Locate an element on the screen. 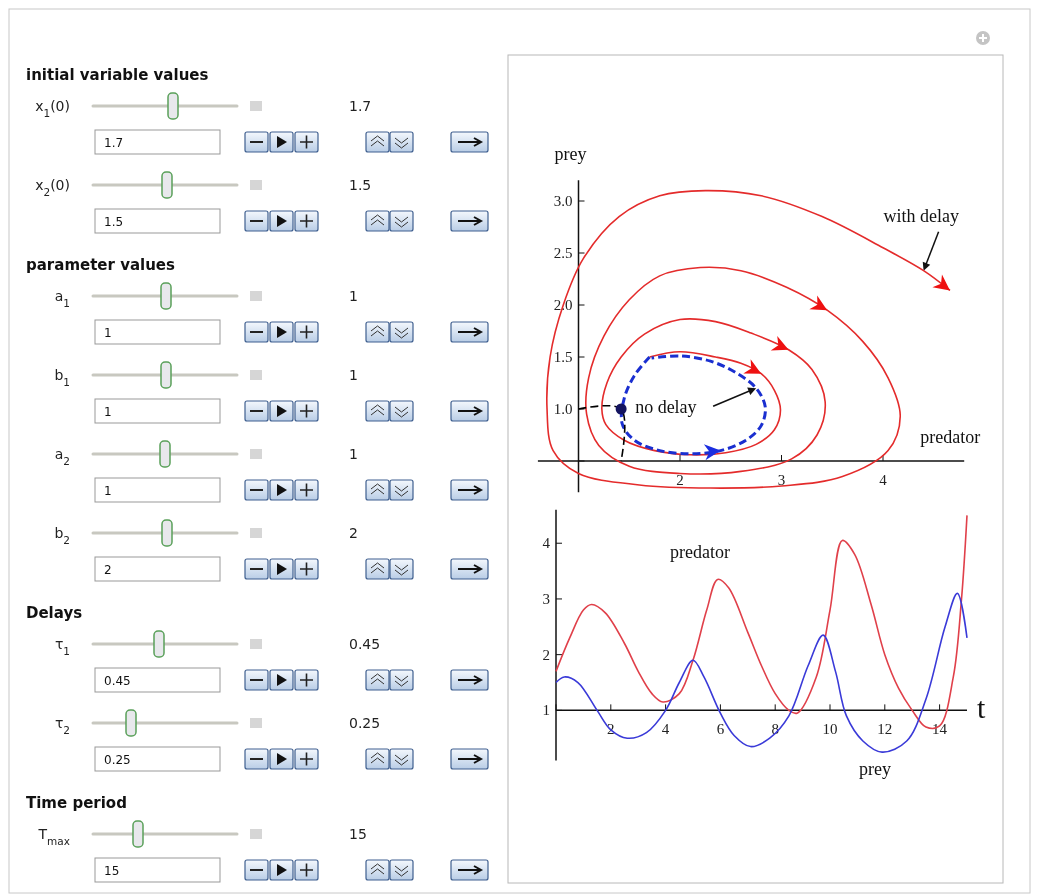 This screenshot has height=895, width=1039. y-tick-label: 1.5 is located at coordinates (563, 357).